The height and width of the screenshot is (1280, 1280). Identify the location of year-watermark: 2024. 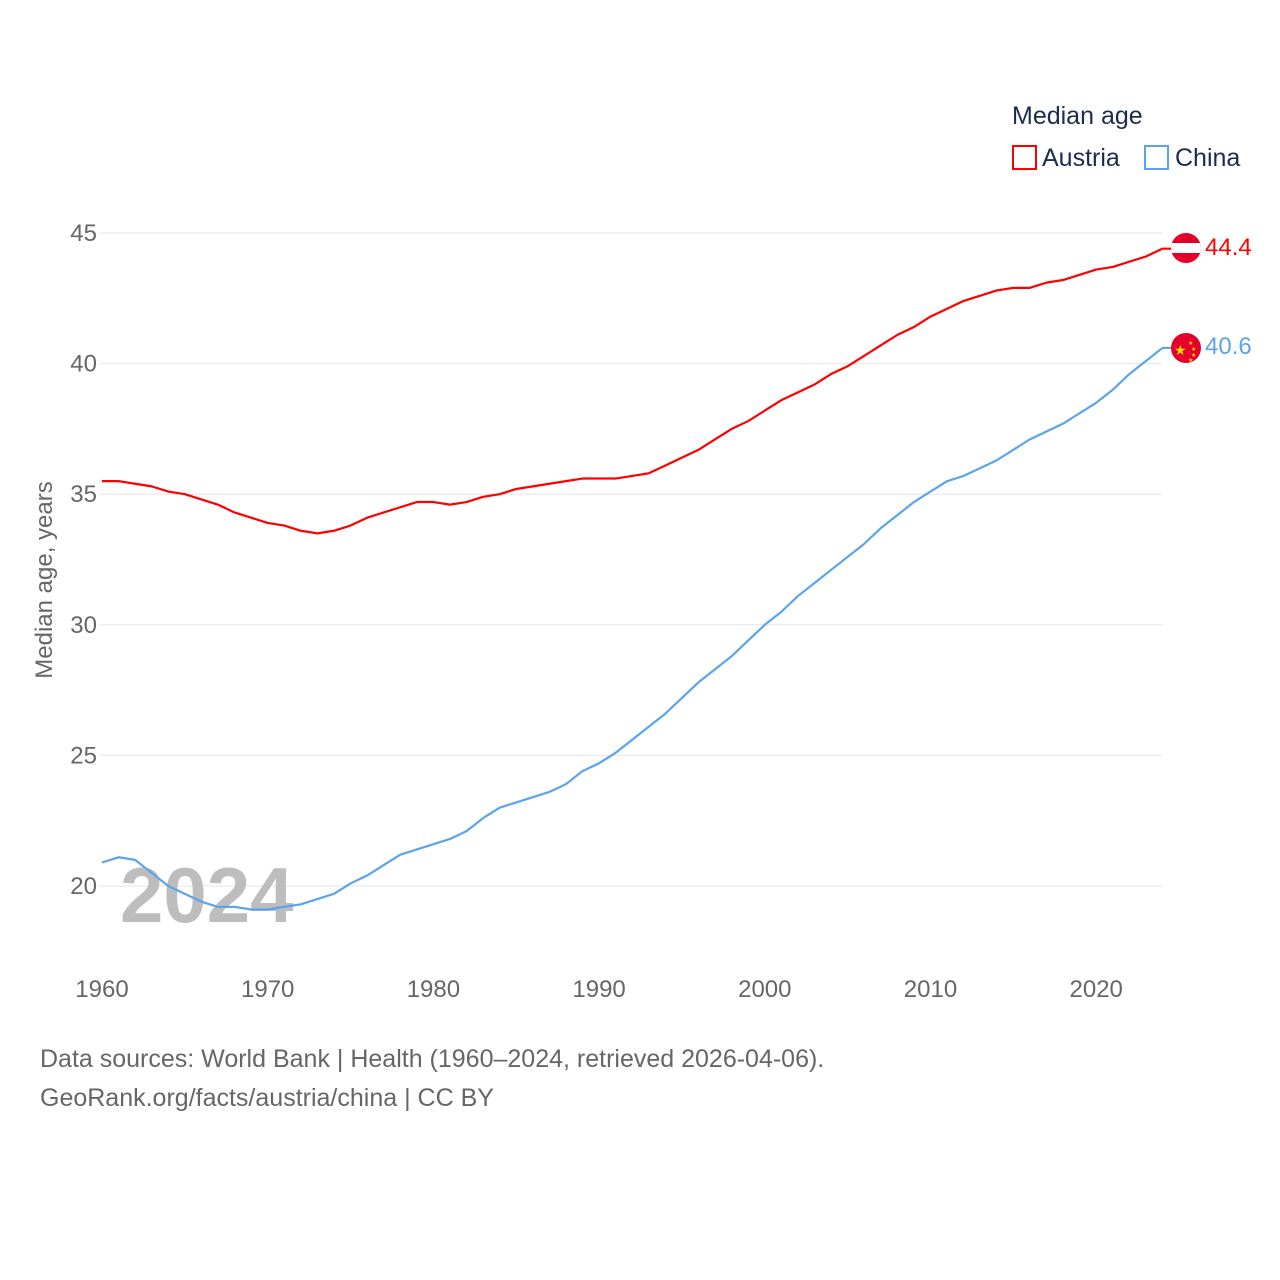
(207, 895).